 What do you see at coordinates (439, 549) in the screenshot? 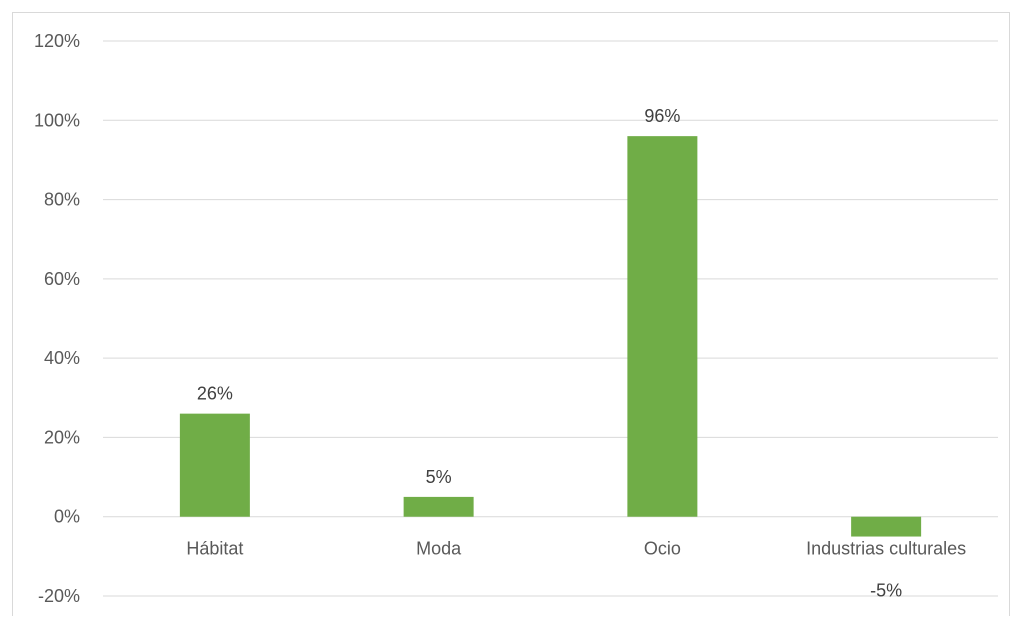
I see `category-label: Moda` at bounding box center [439, 549].